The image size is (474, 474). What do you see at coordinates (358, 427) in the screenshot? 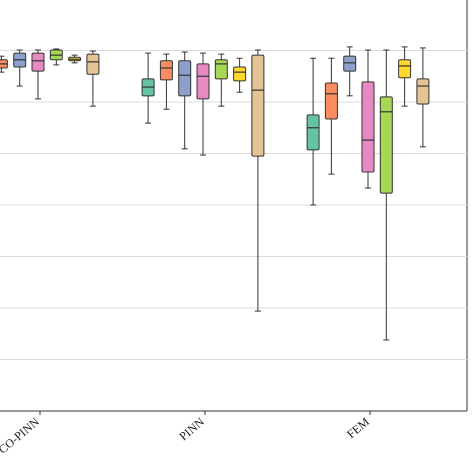
I see `x-tick-label: FEM` at bounding box center [358, 427].